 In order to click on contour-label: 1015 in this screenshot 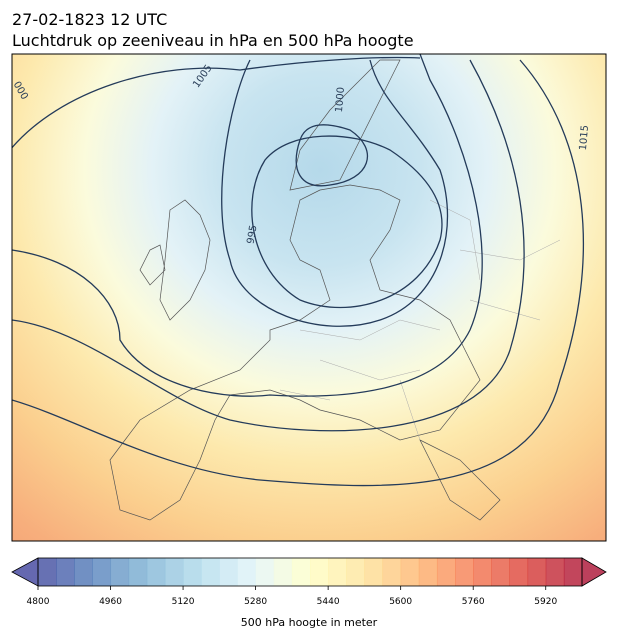, I will do `click(584, 138)`.